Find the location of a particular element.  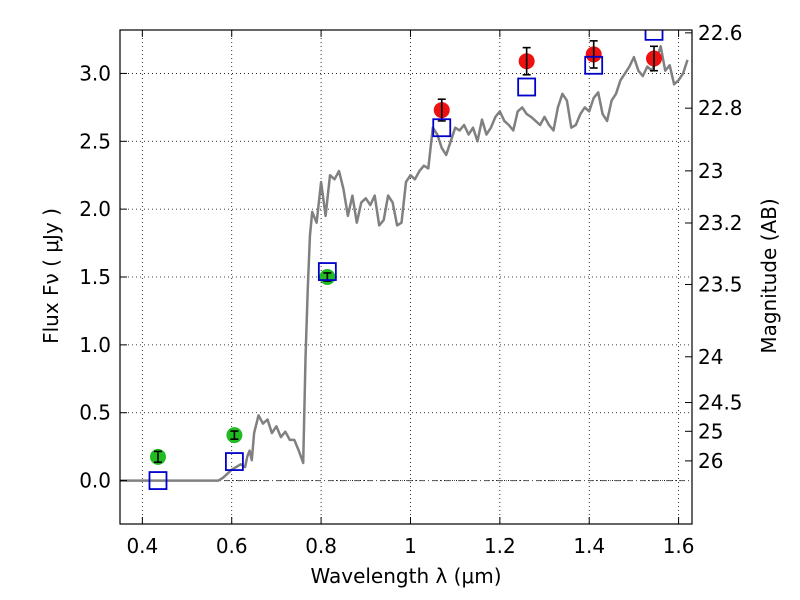

y2-tick-label: 23 is located at coordinates (710, 171).